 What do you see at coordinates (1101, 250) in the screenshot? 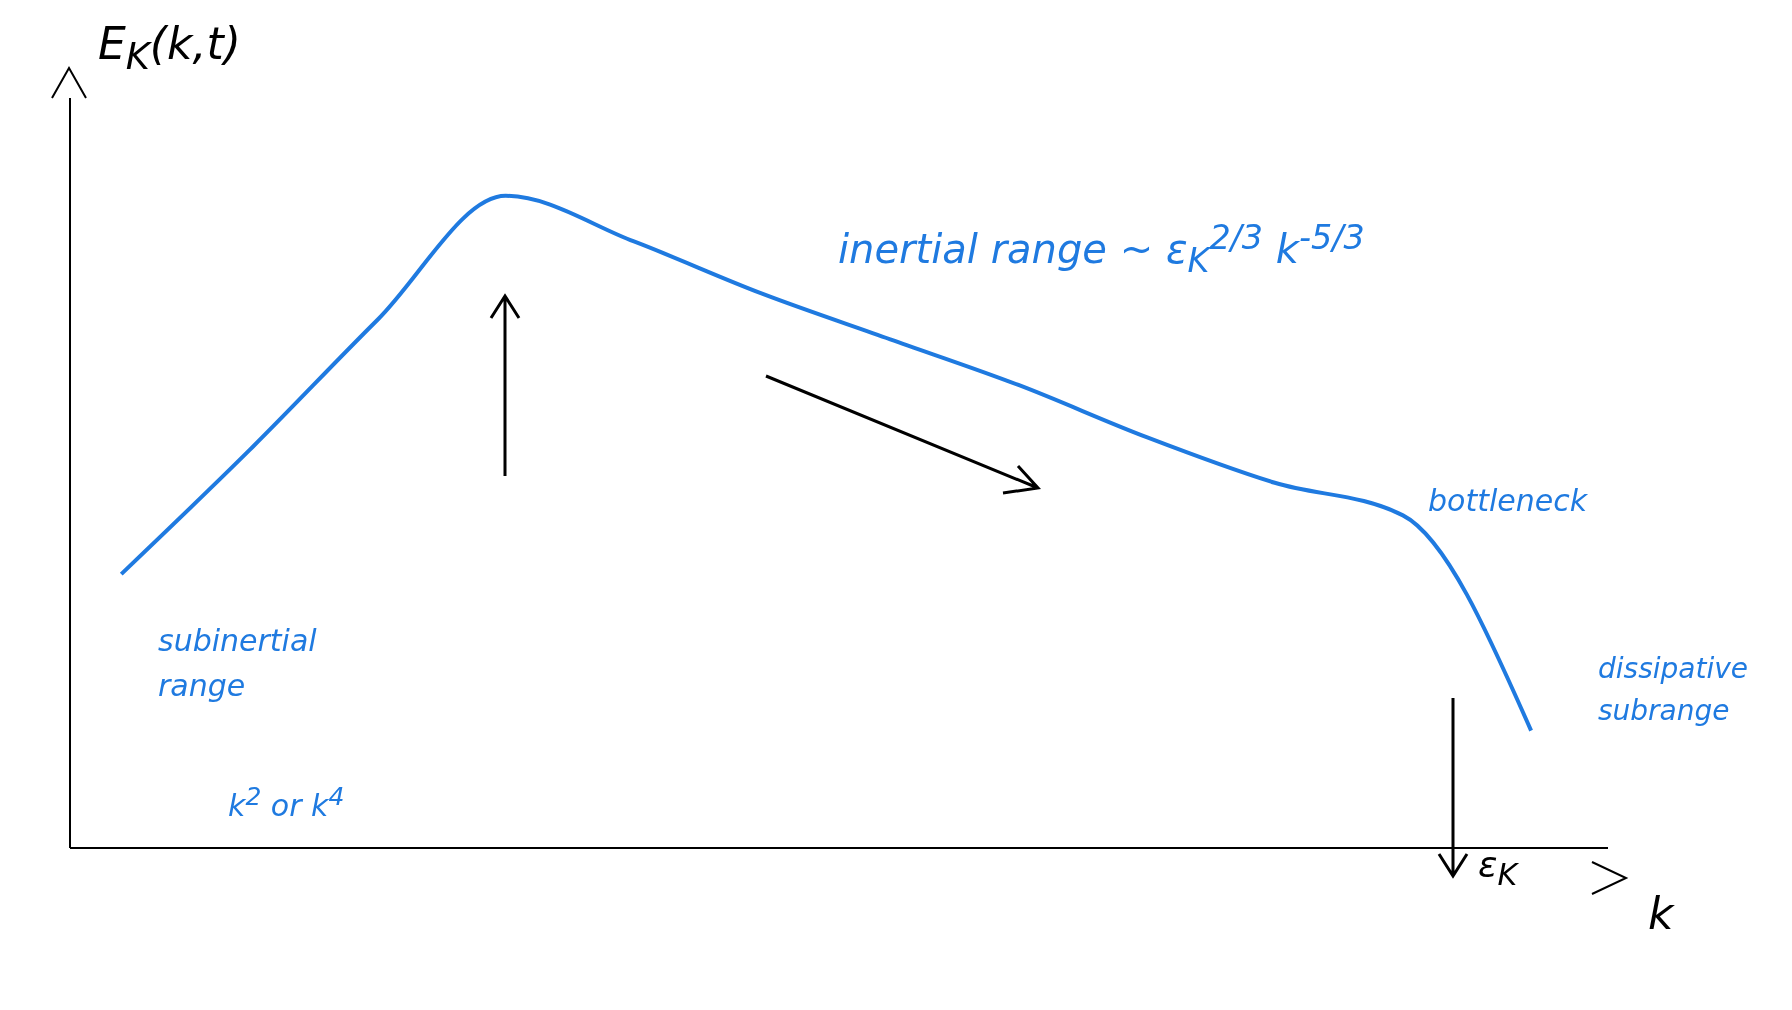
I see `annotation: inertial range ~ ε$_{K}$$^{2/3}$ k$^{-5/3}$` at bounding box center [1101, 250].